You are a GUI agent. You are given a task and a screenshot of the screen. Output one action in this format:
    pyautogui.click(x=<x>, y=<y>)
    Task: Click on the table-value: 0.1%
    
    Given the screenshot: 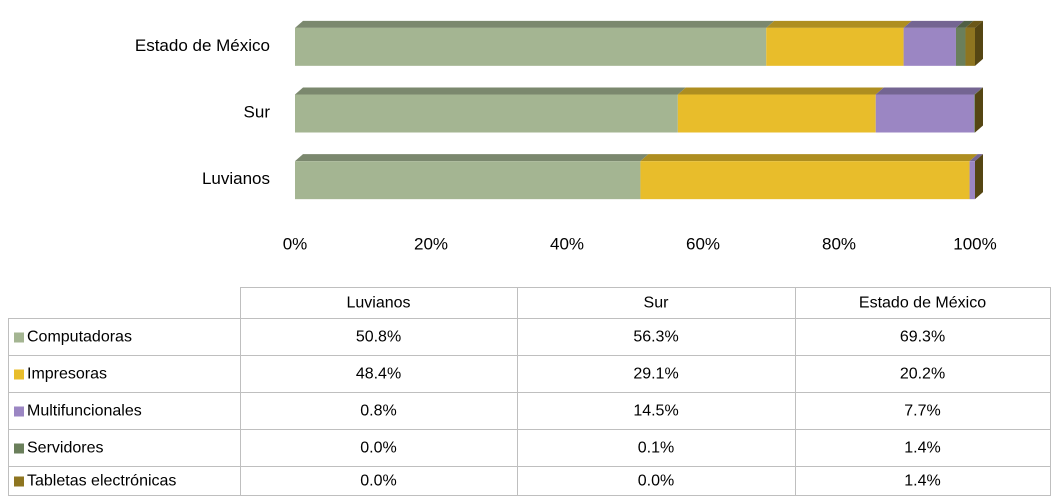 What is the action you would take?
    pyautogui.click(x=656, y=448)
    